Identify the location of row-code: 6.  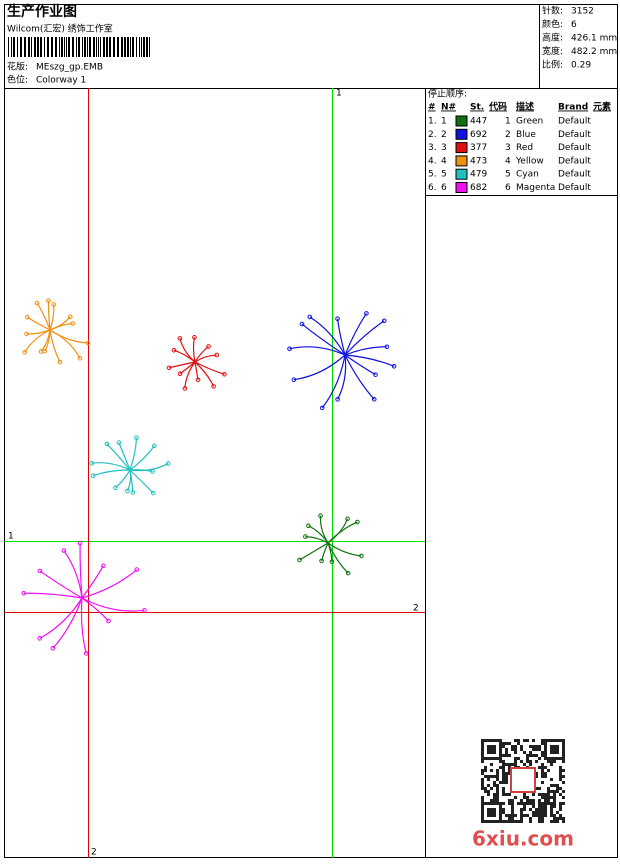
(508, 188).